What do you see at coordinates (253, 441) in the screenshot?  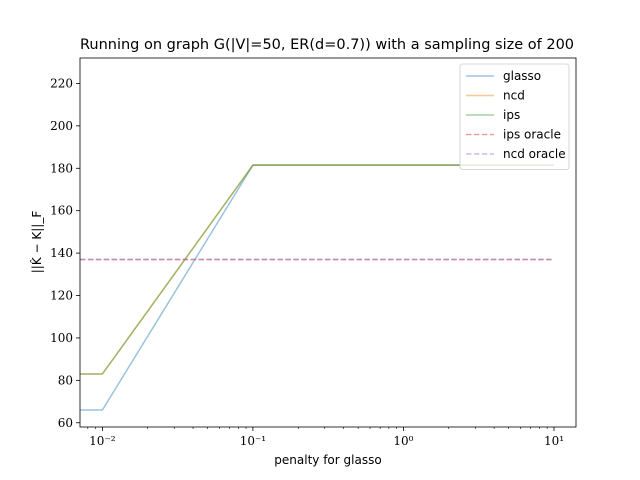 I see `x-tick-label: 10⁻¹` at bounding box center [253, 441].